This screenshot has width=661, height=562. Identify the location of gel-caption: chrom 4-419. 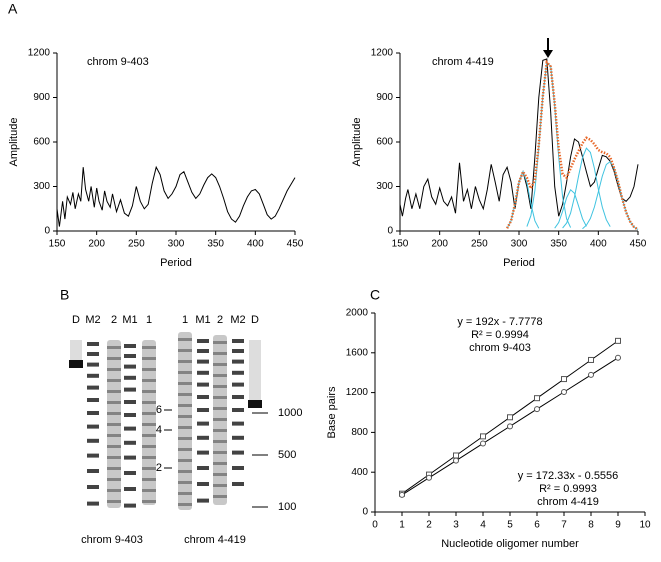
(215, 540).